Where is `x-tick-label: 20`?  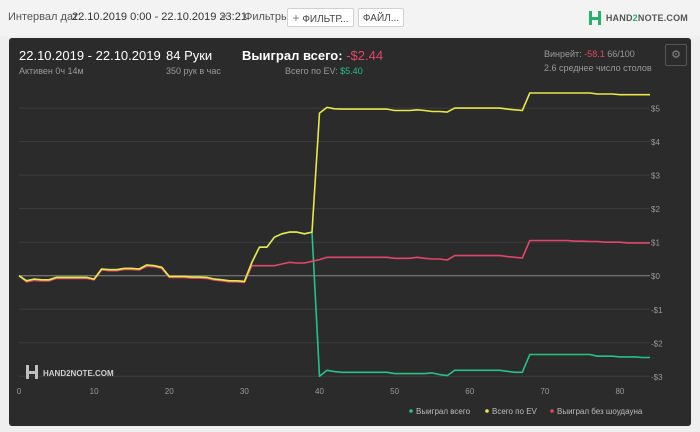
x-tick-label: 20 is located at coordinates (169, 391).